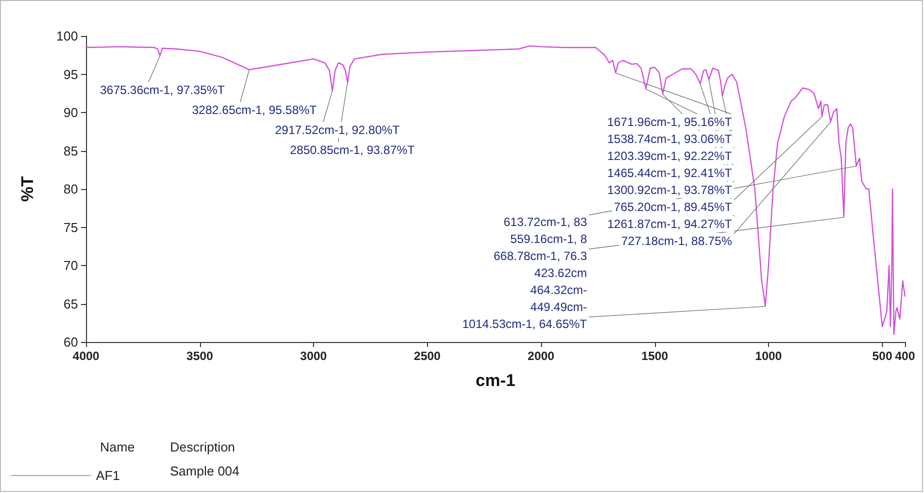 This screenshot has height=493, width=924. I want to click on text: AF1, so click(108, 475).